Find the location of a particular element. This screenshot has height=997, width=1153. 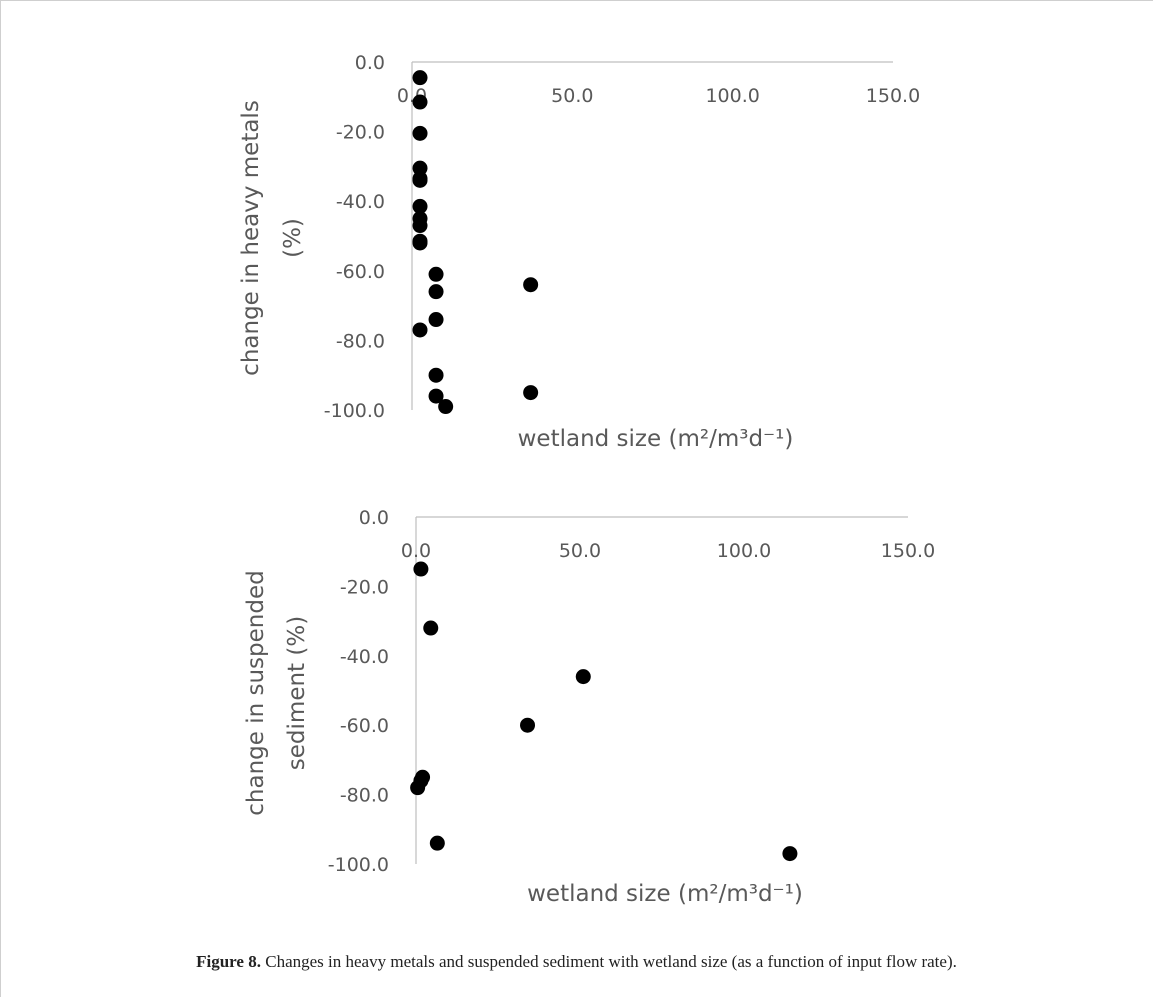

caption-label: Figure 8. is located at coordinates (228, 961).